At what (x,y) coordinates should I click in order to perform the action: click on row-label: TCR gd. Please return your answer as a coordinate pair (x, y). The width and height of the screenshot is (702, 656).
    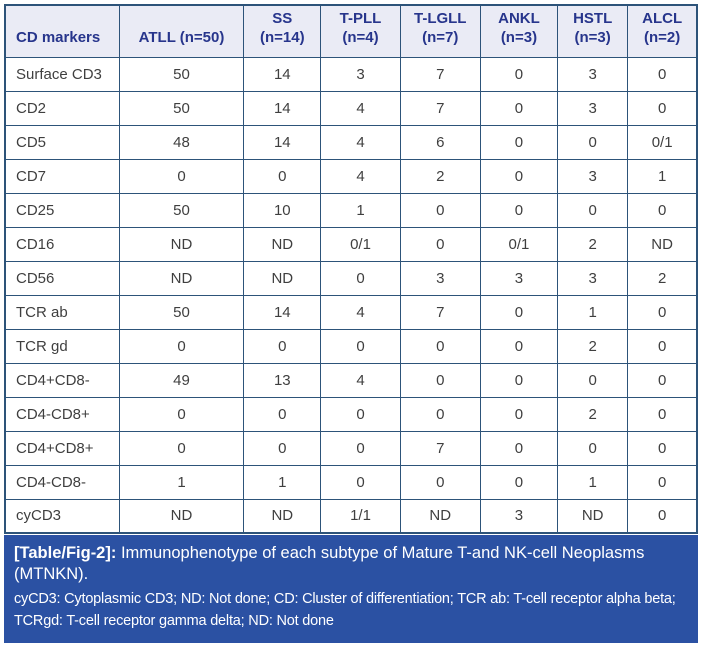
    Looking at the image, I should click on (62, 346).